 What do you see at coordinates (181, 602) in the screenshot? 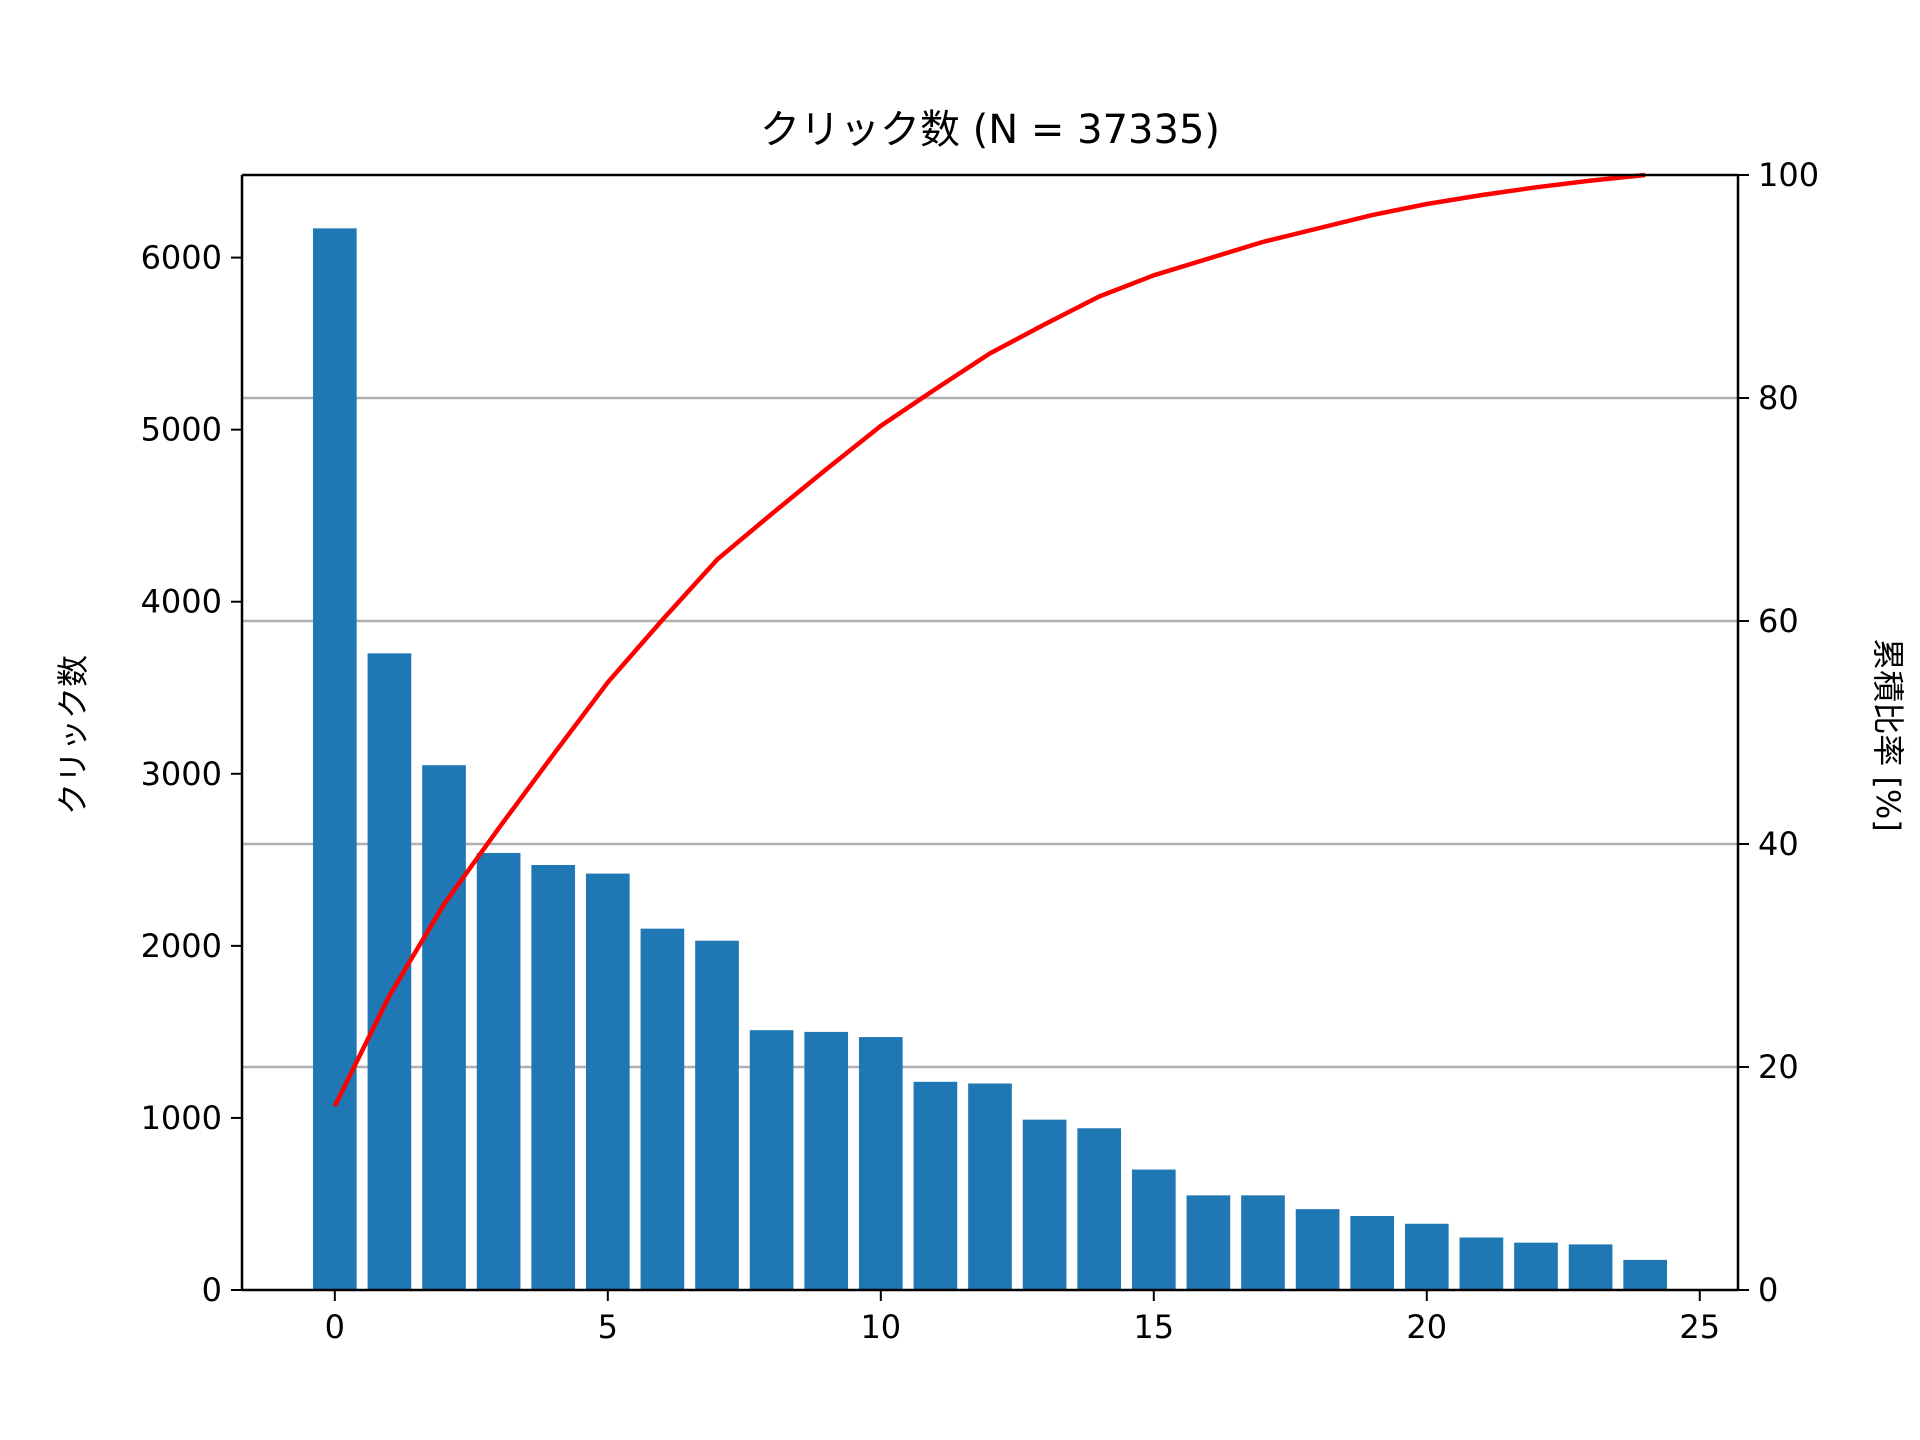
I see `y-tick-label-left-4000: 4000` at bounding box center [181, 602].